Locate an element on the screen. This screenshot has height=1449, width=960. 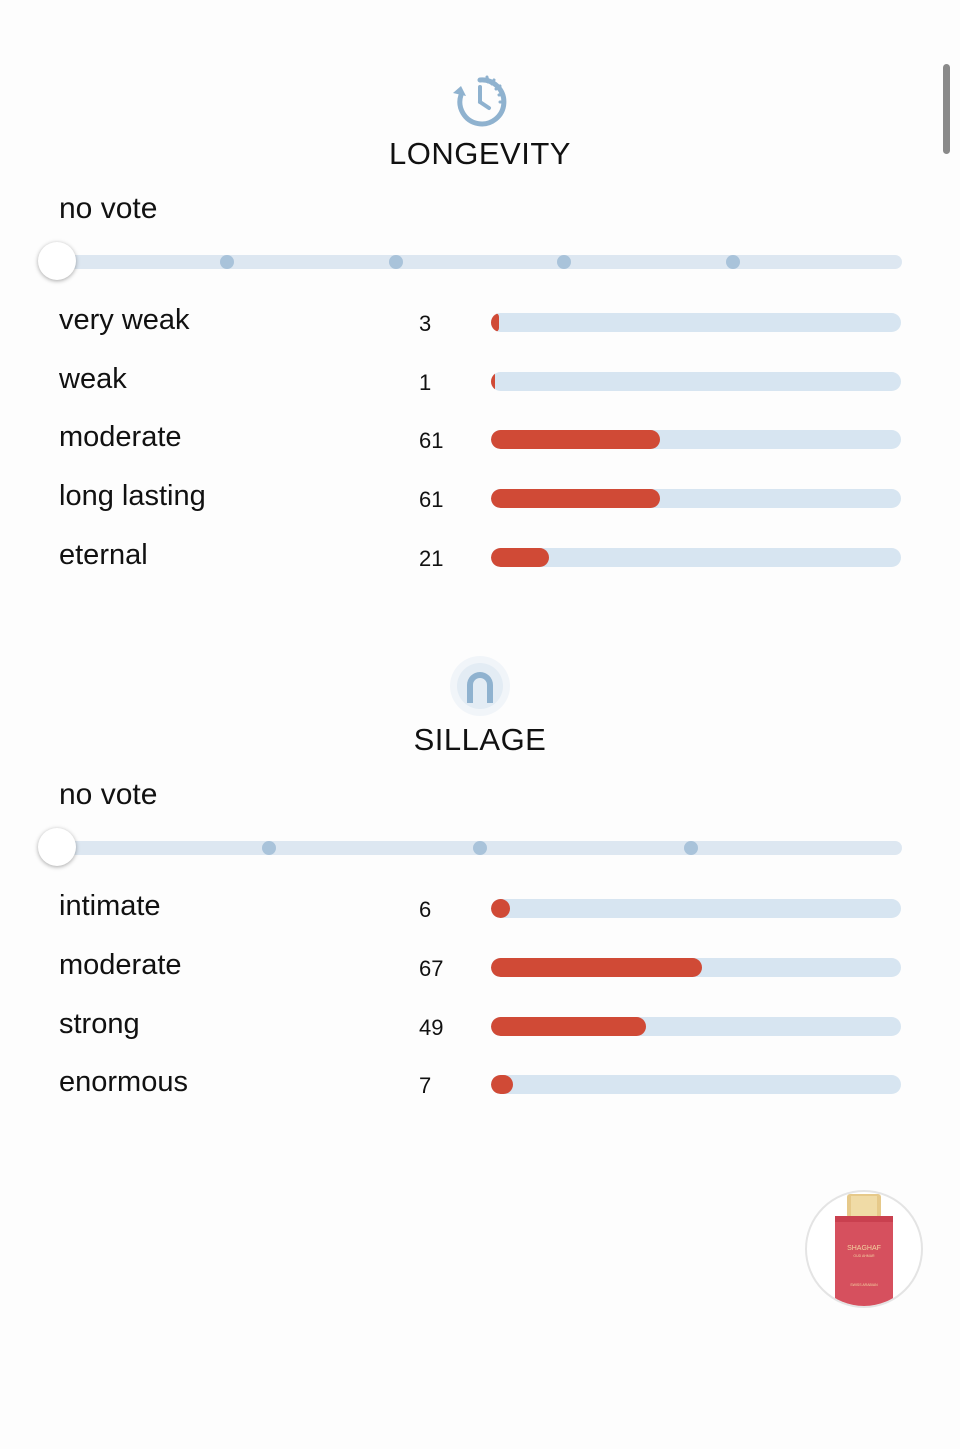
row-label: enormous is located at coordinates (123, 1082).